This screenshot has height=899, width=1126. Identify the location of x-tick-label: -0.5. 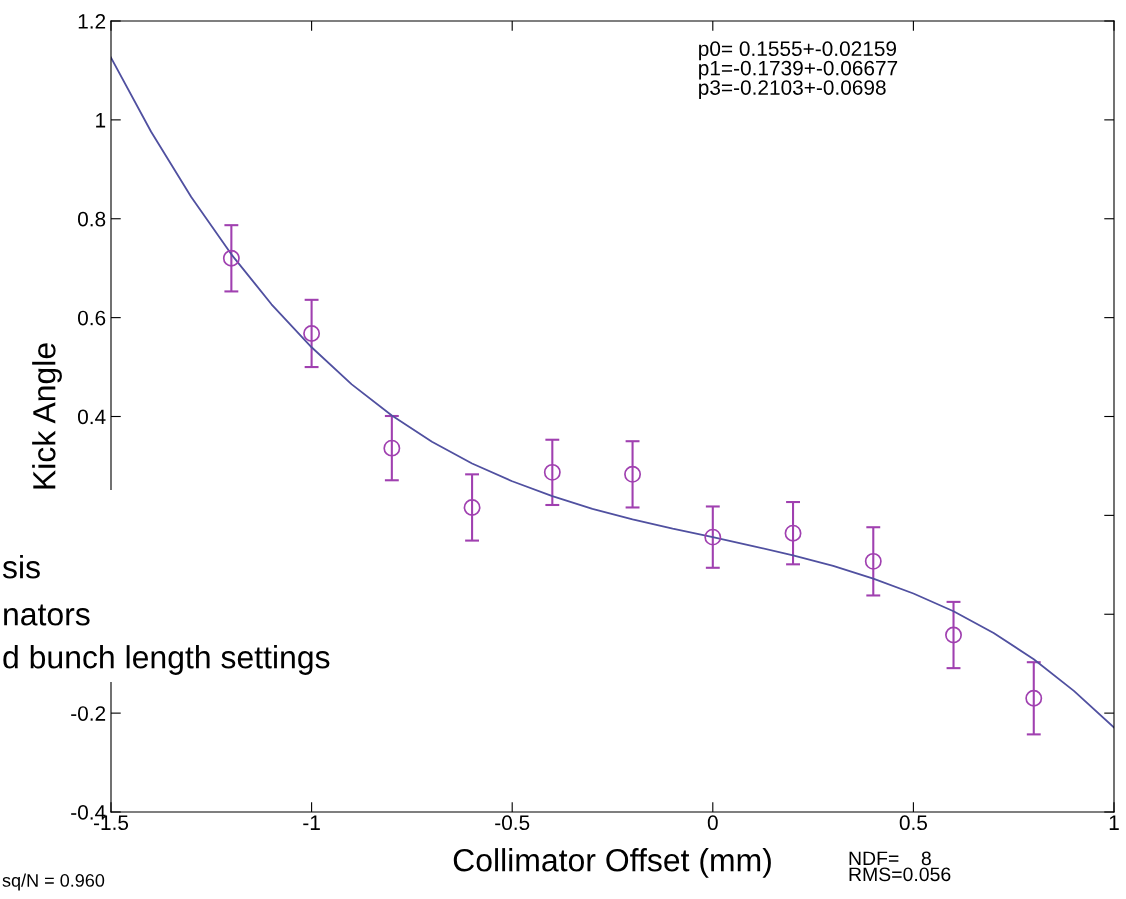
(512, 823).